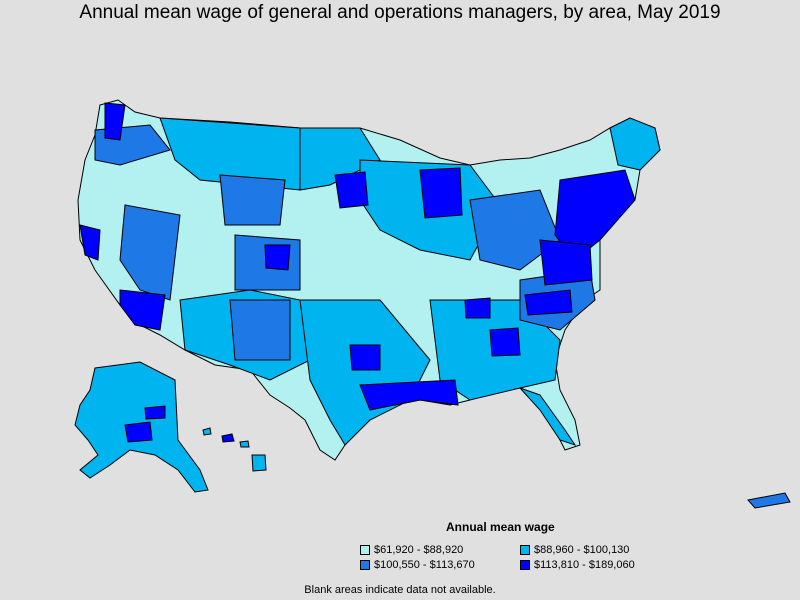 The image size is (800, 600). Describe the element at coordinates (277, 257) in the screenshot. I see `region-denver` at that location.